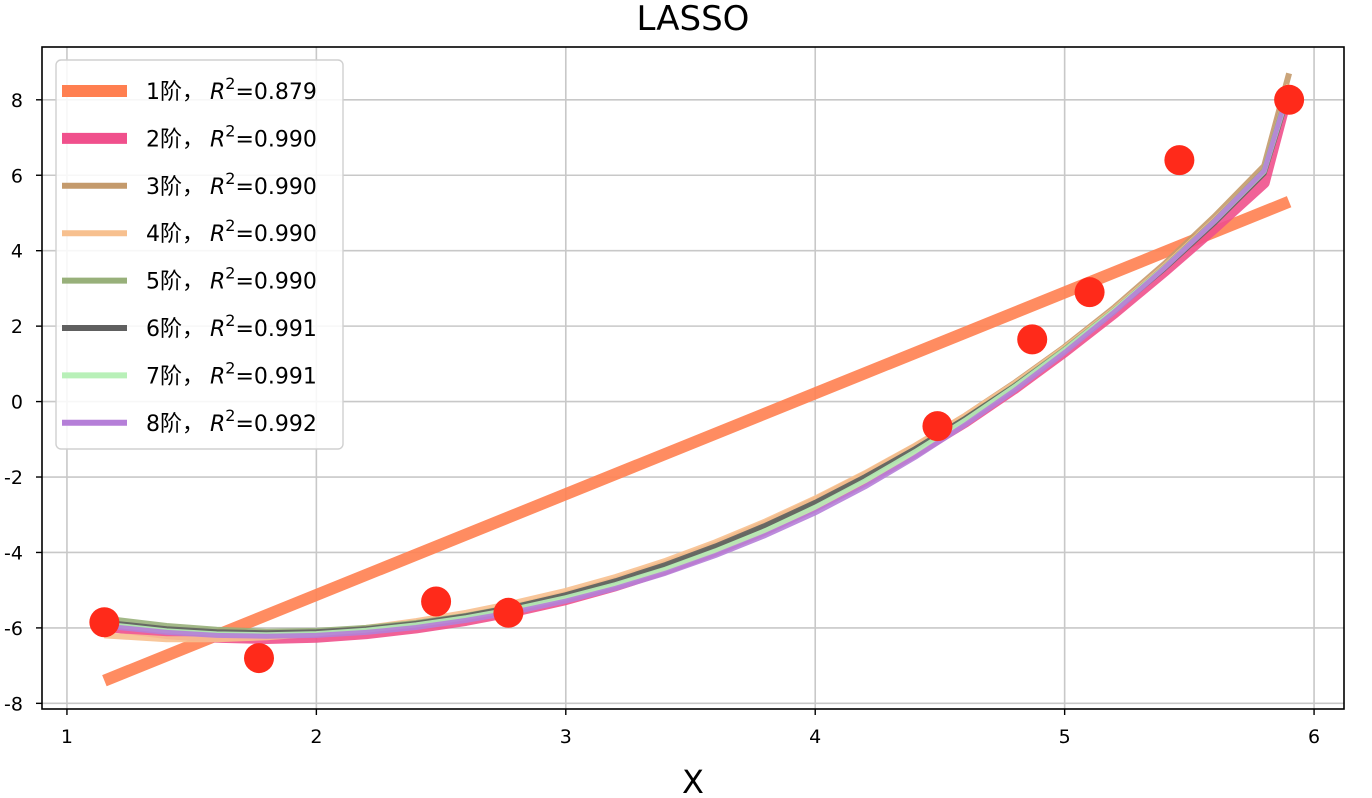 The width and height of the screenshot is (1372, 798). Describe the element at coordinates (13, 704) in the screenshot. I see `y-tick-label: -8` at that location.